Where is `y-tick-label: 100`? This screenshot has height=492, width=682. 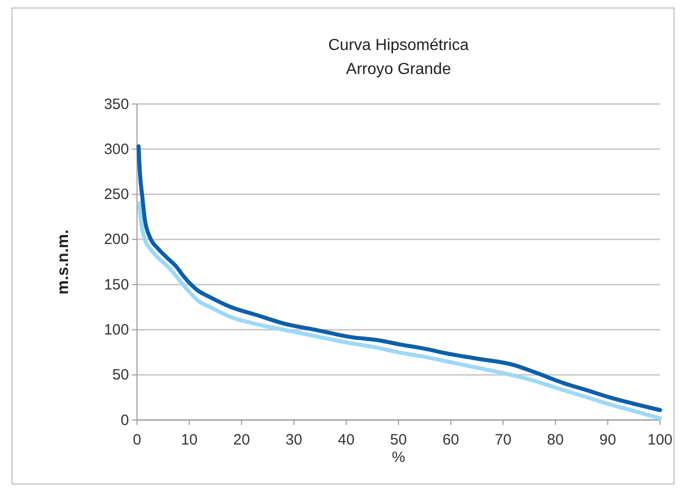 y-tick-label: 100 is located at coordinates (116, 330).